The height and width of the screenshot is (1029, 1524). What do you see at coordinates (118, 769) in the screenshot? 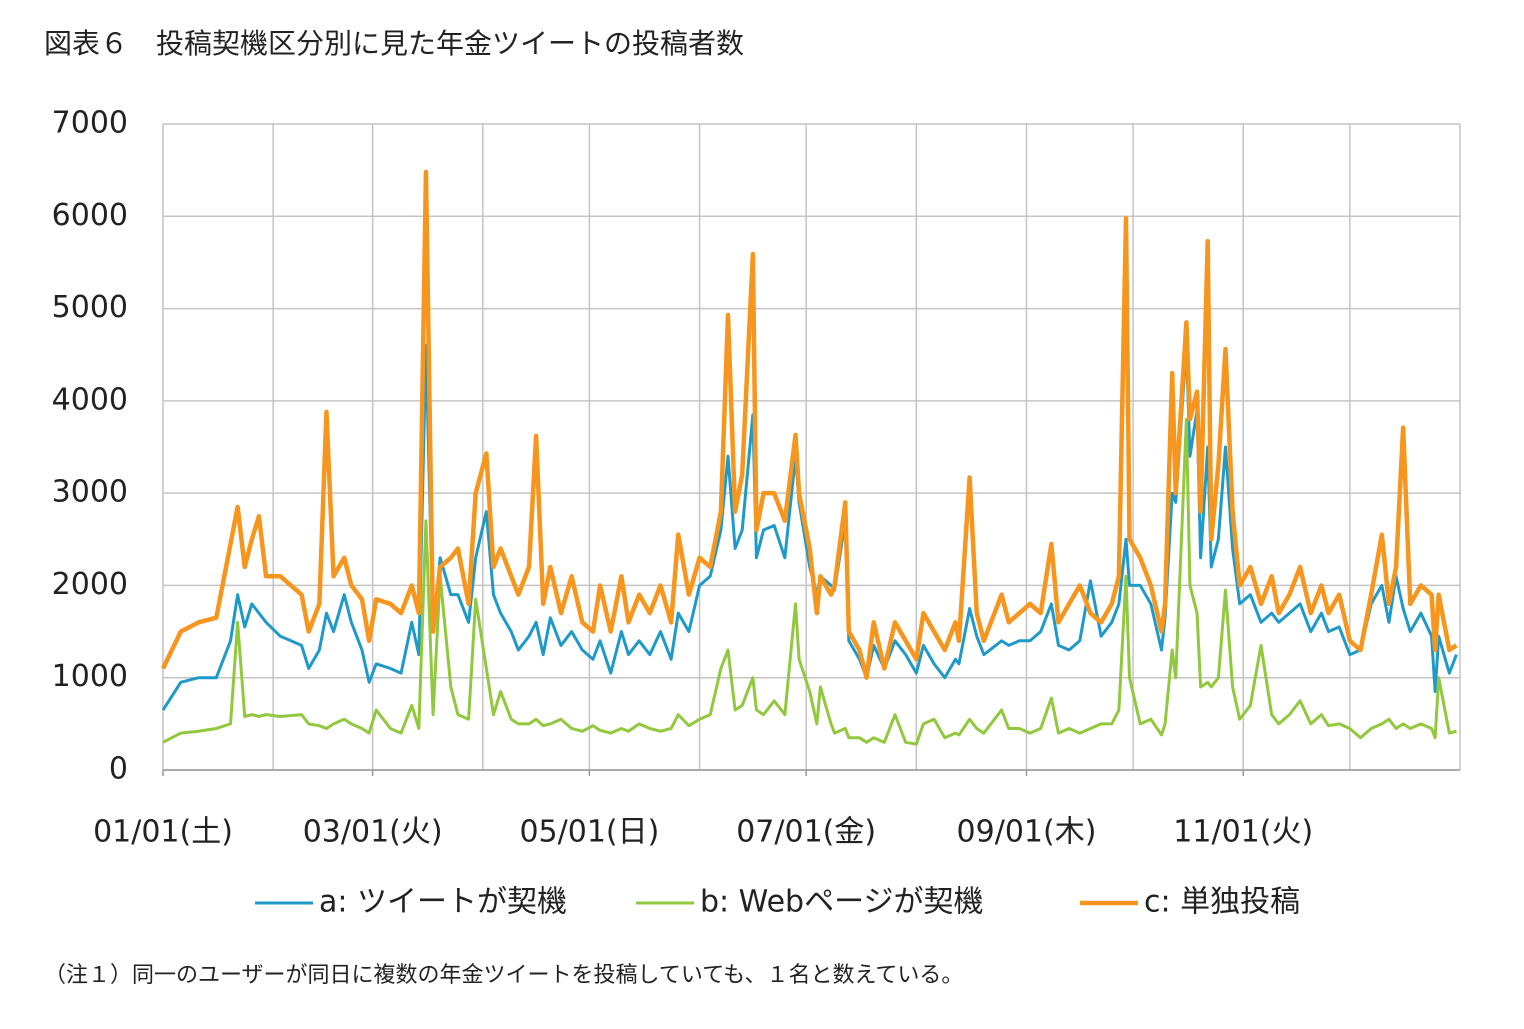
I see `y-tick-label: 0` at bounding box center [118, 769].